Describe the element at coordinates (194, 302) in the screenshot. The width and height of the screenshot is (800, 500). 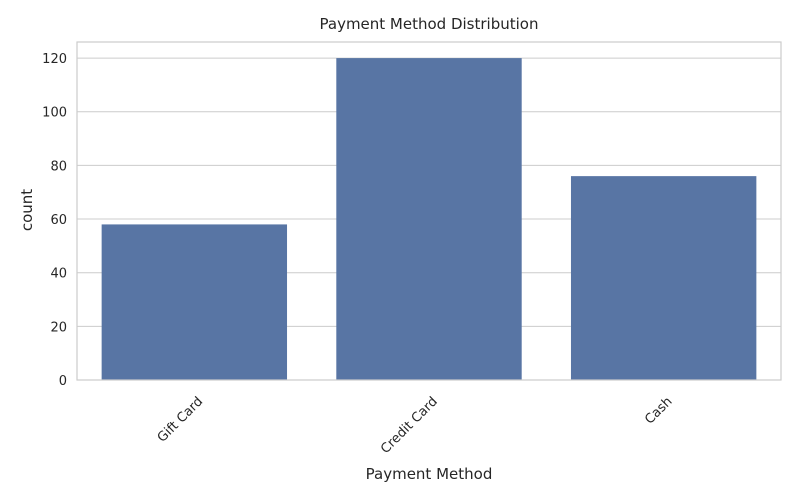
I see `bar-gift-card` at that location.